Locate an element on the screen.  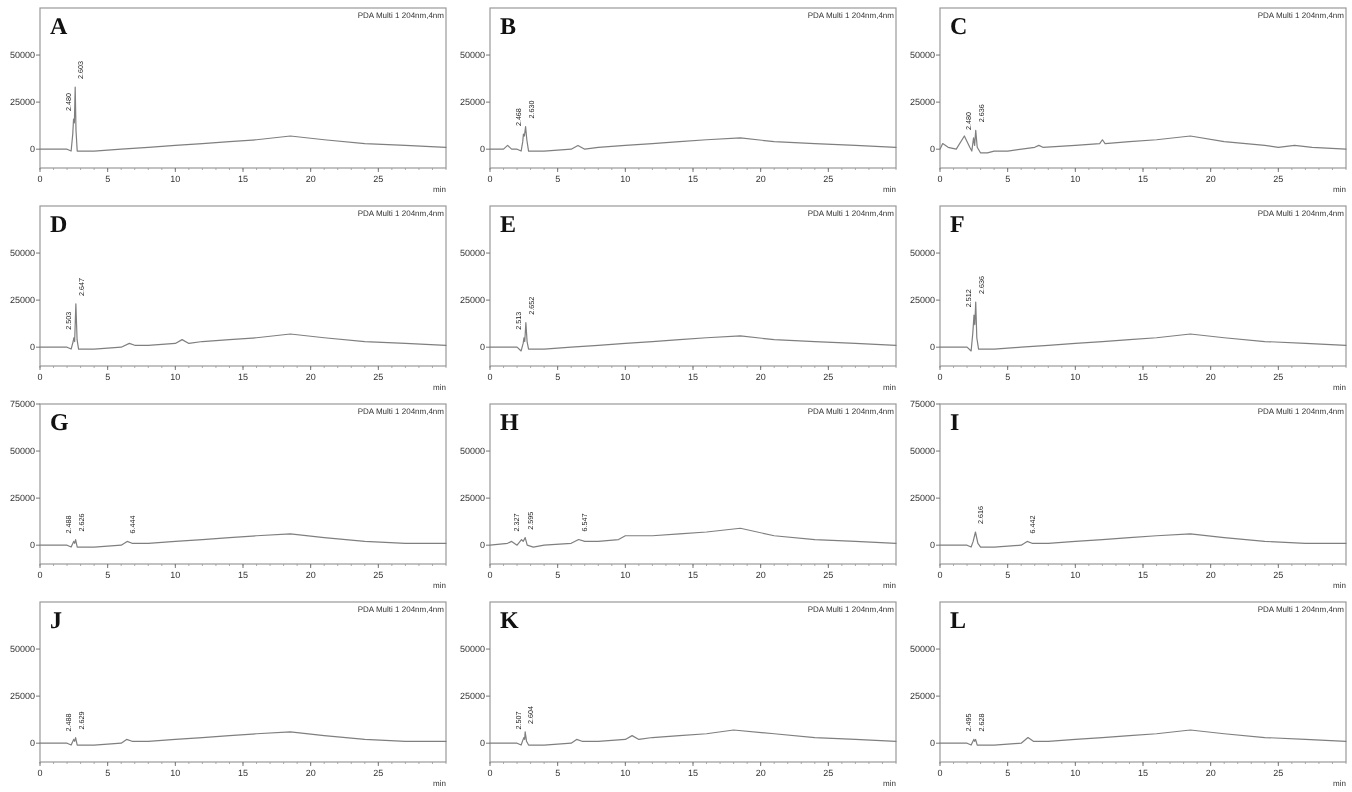
chart-title: E is located at coordinates (508, 224).